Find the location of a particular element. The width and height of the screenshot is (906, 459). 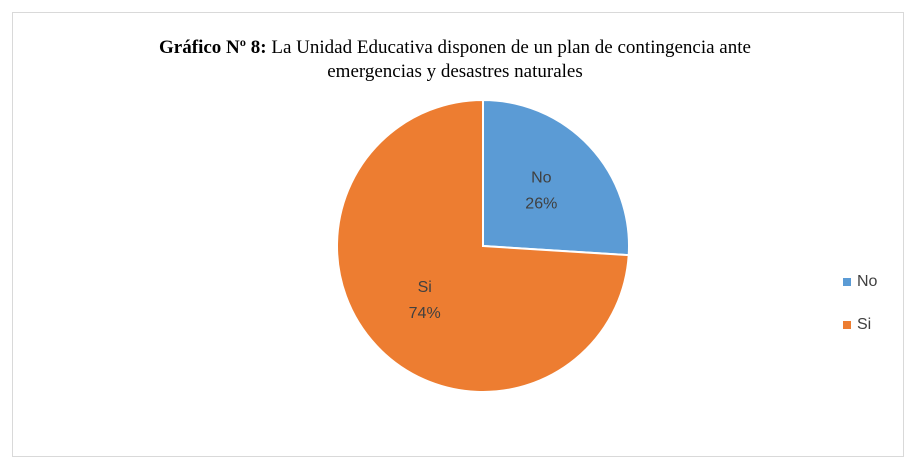

legend-label: No is located at coordinates (867, 281).